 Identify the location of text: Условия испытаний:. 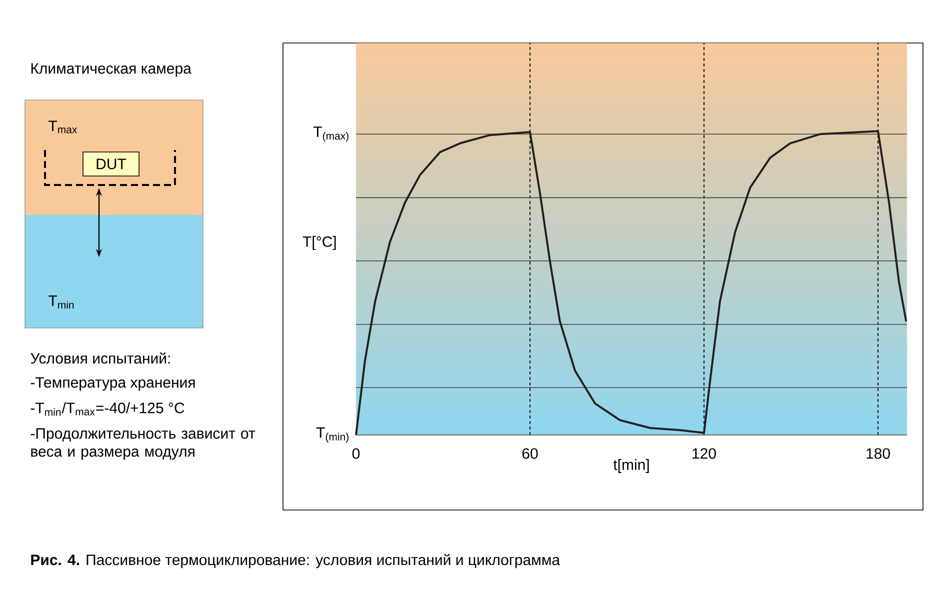
(100, 358).